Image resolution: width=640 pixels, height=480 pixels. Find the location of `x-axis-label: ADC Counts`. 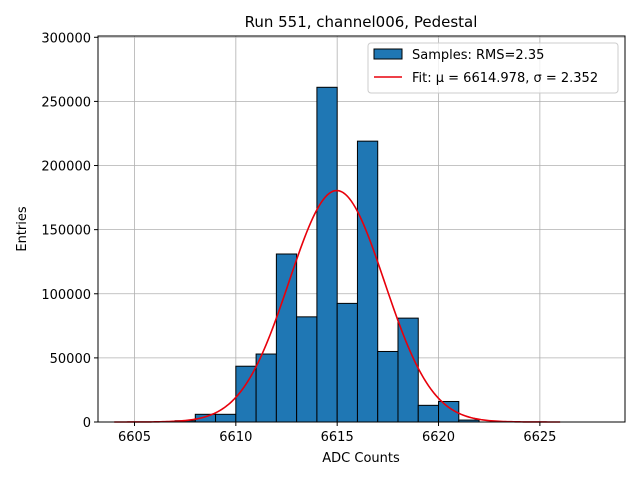

x-axis-label: ADC Counts is located at coordinates (361, 458).